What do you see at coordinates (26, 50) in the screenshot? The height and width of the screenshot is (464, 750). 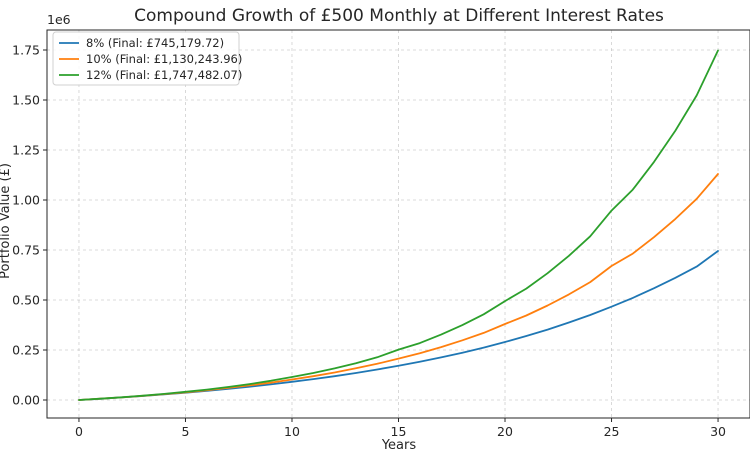 I see `y-tick-label: 1.75` at bounding box center [26, 50].